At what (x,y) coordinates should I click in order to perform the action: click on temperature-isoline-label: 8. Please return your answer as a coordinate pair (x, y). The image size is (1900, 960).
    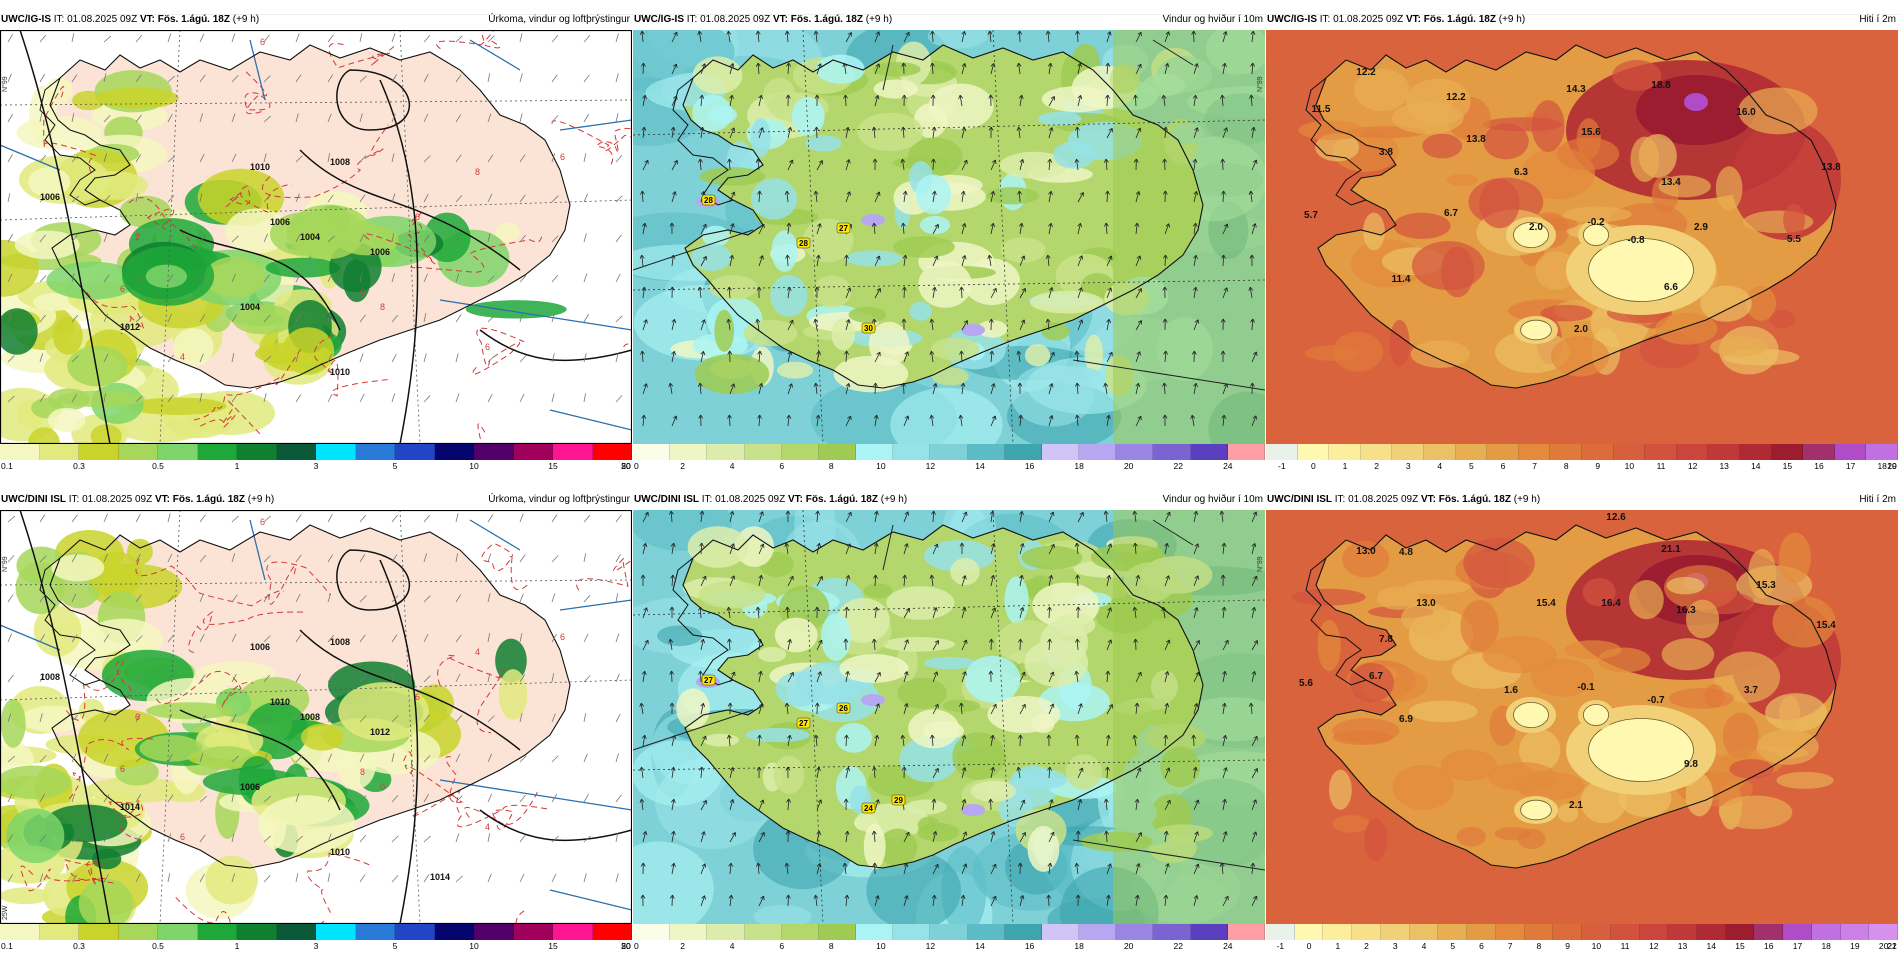
    Looking at the image, I should click on (362, 772).